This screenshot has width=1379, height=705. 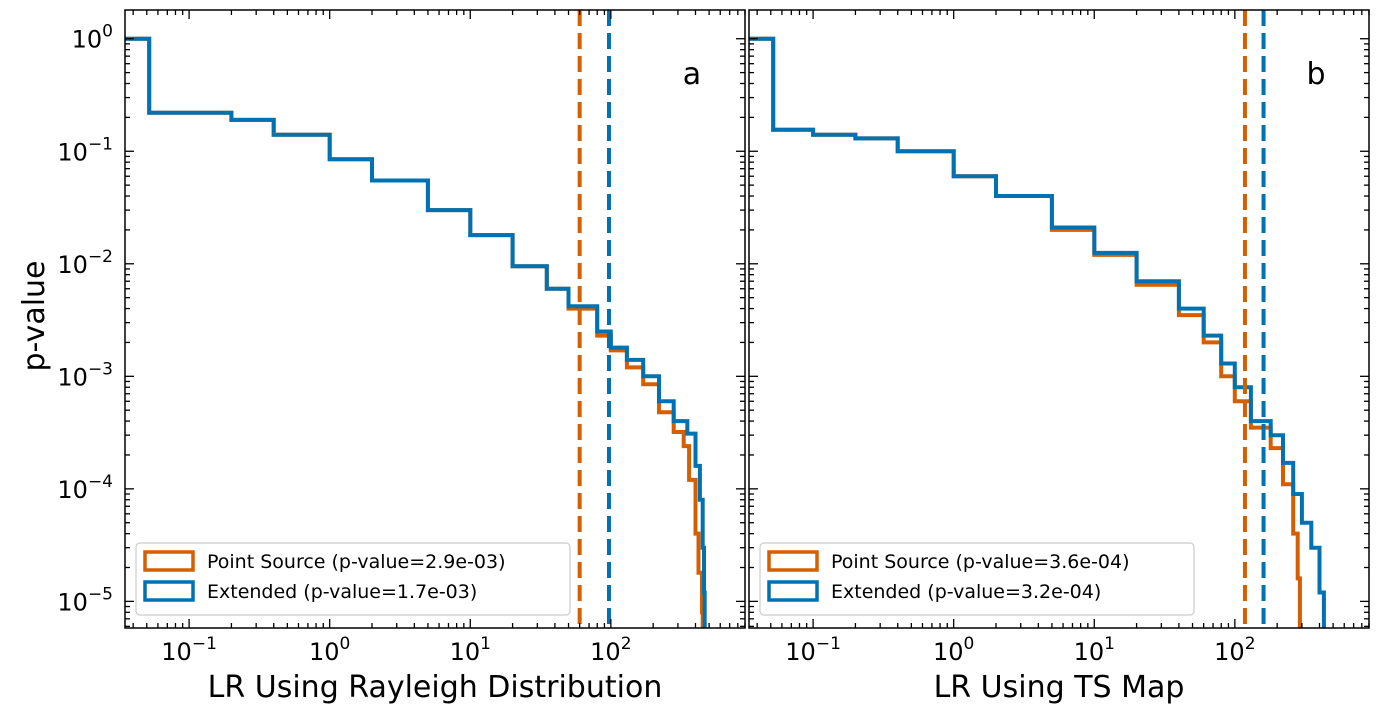 I want to click on y-tick-label: 10⁰, so click(x=92, y=38).